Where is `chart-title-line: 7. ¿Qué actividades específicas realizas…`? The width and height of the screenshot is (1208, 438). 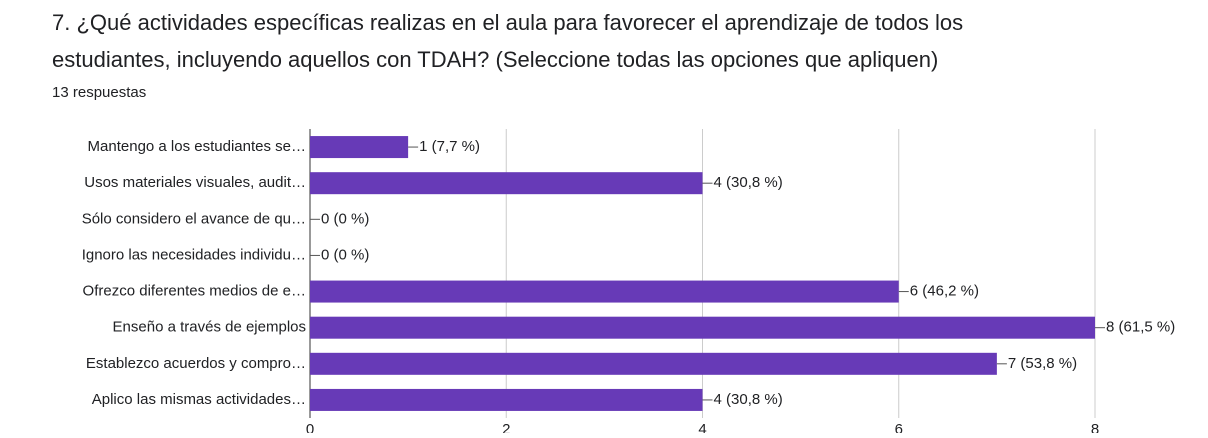 chart-title-line: 7. ¿Qué actividades específicas realizas… is located at coordinates (507, 22).